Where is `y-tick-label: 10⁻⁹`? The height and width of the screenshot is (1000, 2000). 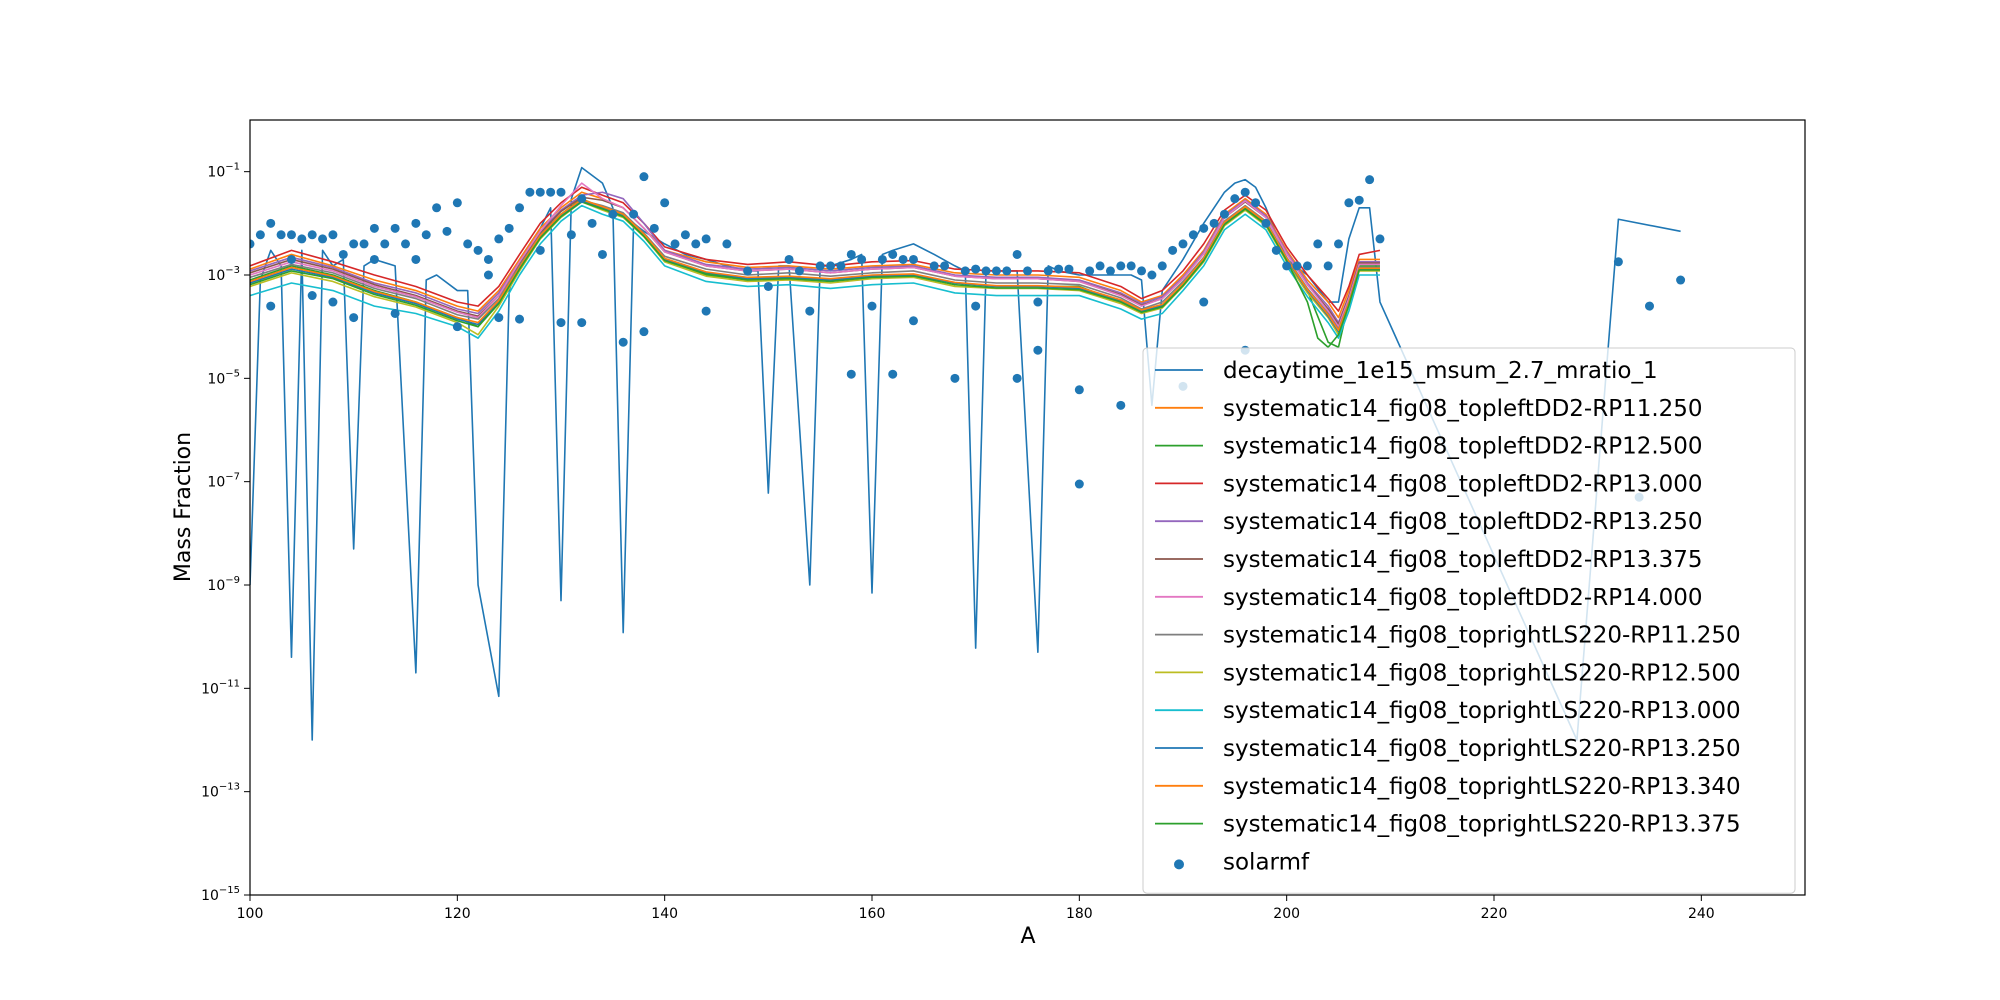
y-tick-label: 10⁻⁹ is located at coordinates (223, 584).